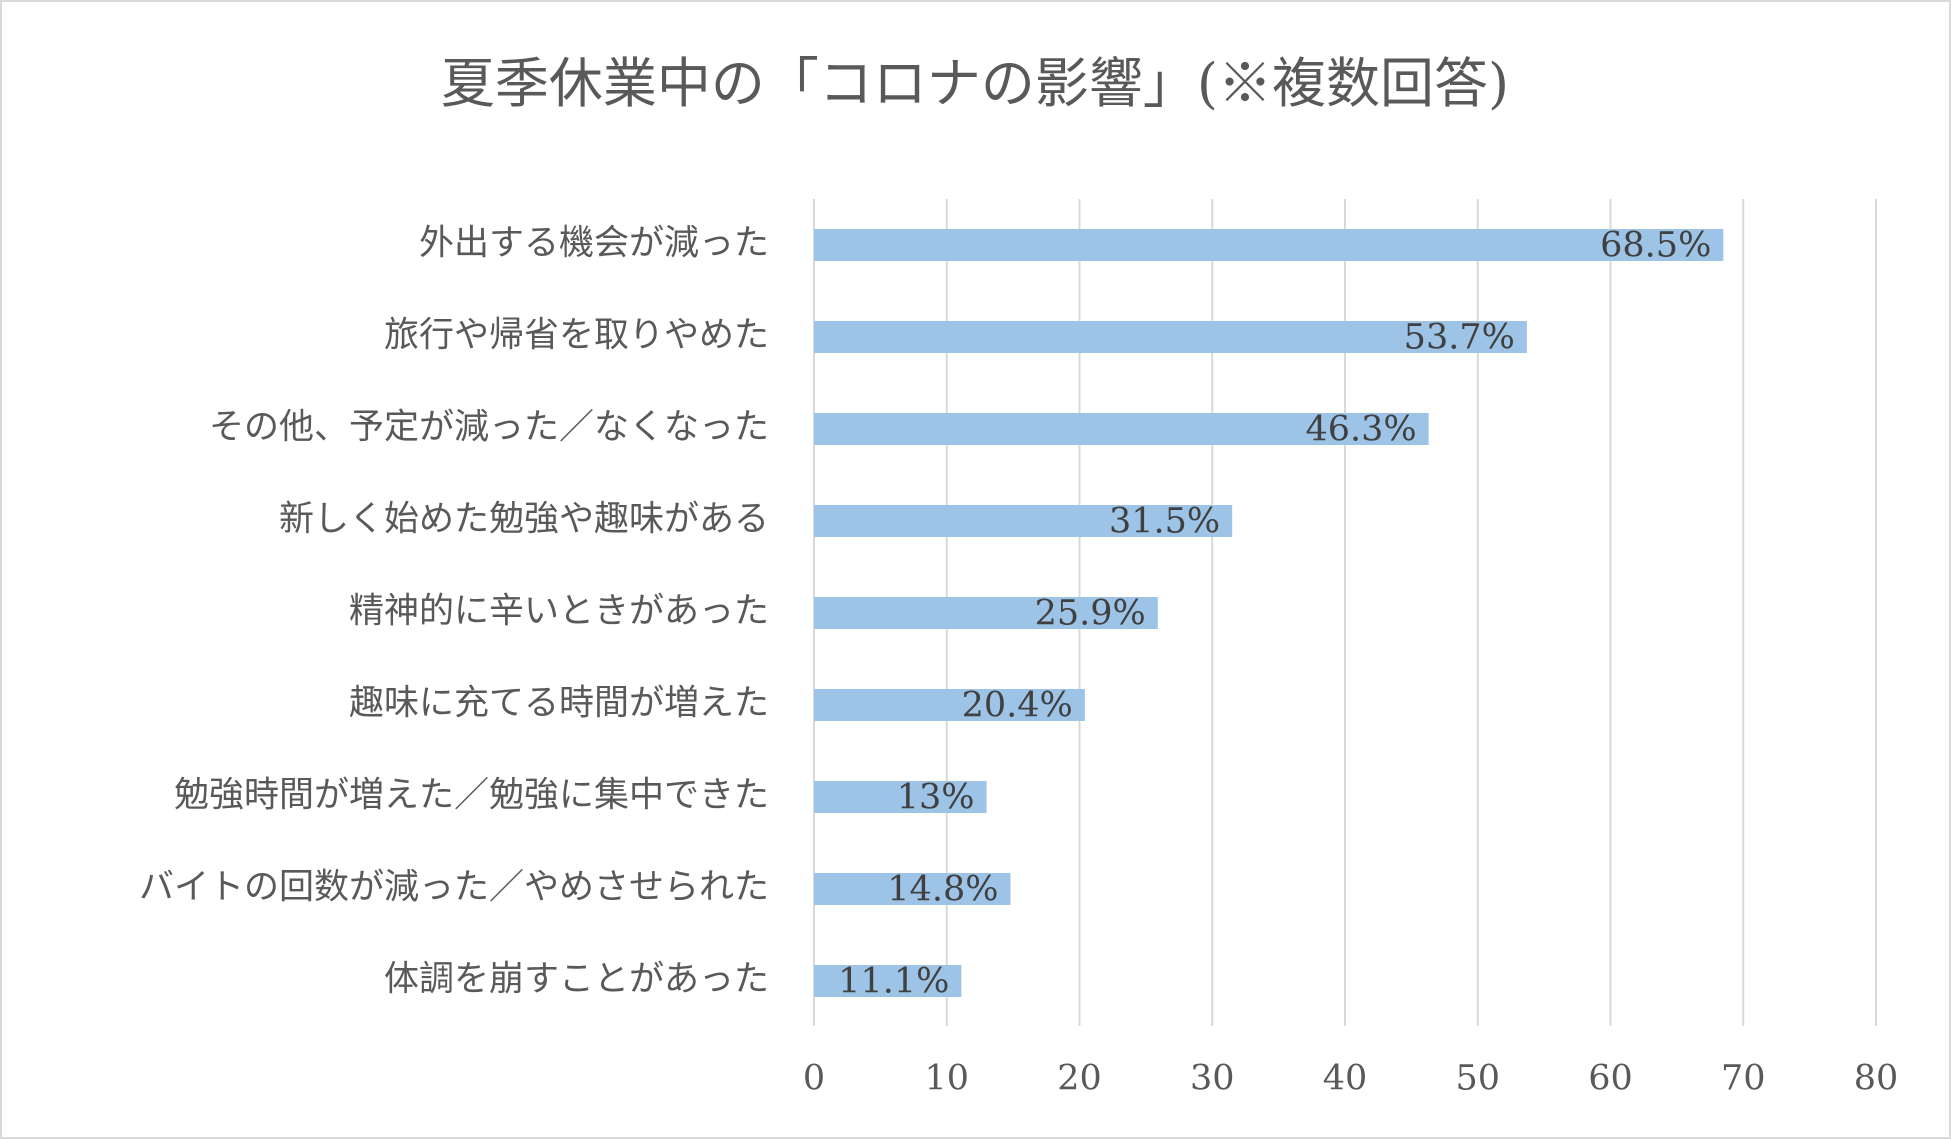 The width and height of the screenshot is (1951, 1139). I want to click on x-tick-label: 30, so click(1212, 1079).